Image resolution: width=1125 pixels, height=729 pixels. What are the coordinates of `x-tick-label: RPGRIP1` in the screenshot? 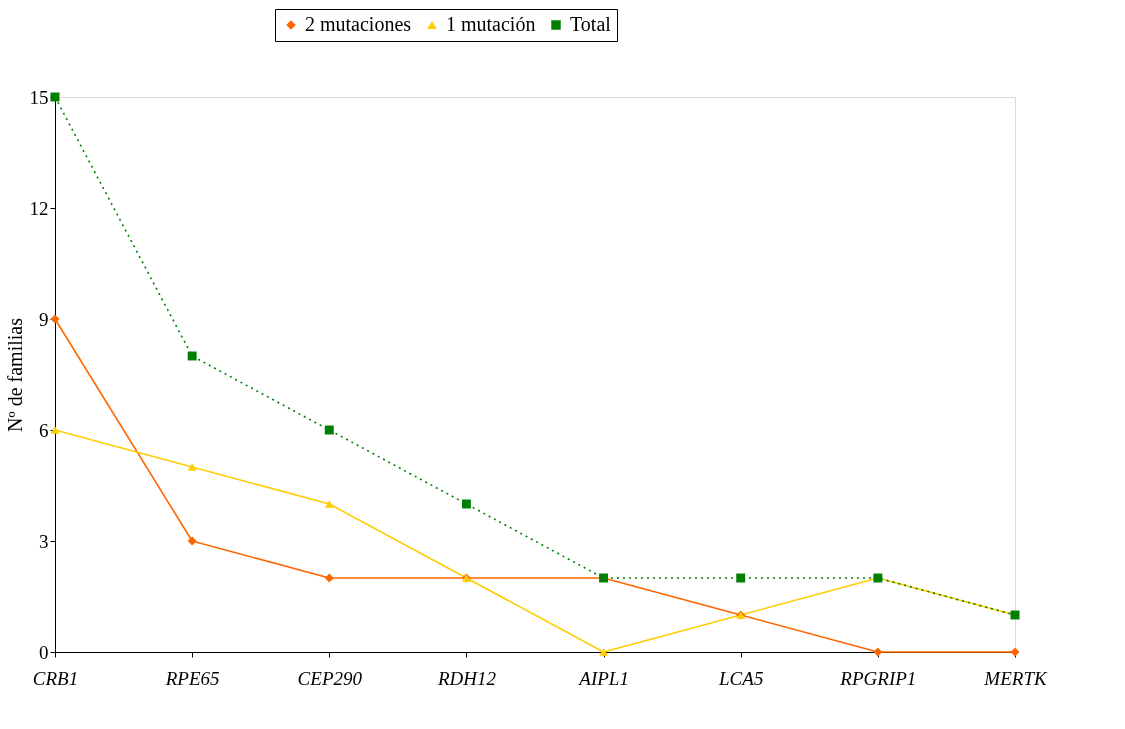 It's located at (878, 678).